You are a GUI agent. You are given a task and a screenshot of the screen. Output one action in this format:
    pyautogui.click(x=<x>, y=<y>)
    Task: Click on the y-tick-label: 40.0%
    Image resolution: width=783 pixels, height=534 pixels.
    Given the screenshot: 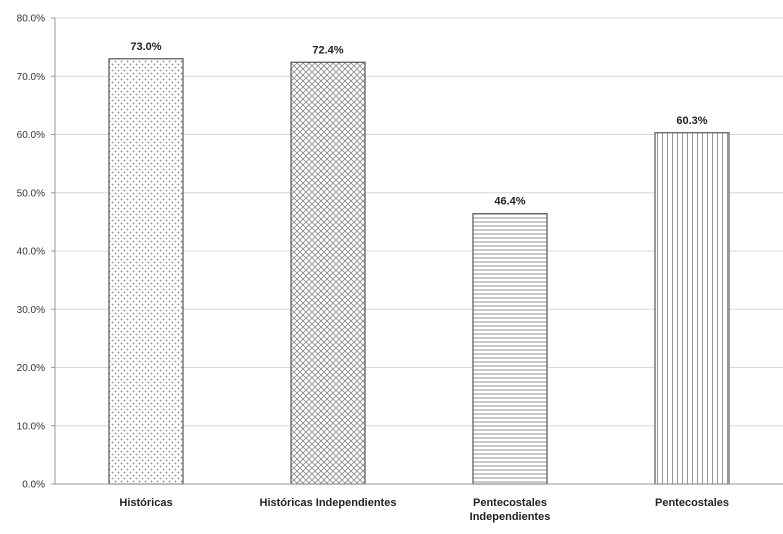 What is the action you would take?
    pyautogui.click(x=31, y=252)
    